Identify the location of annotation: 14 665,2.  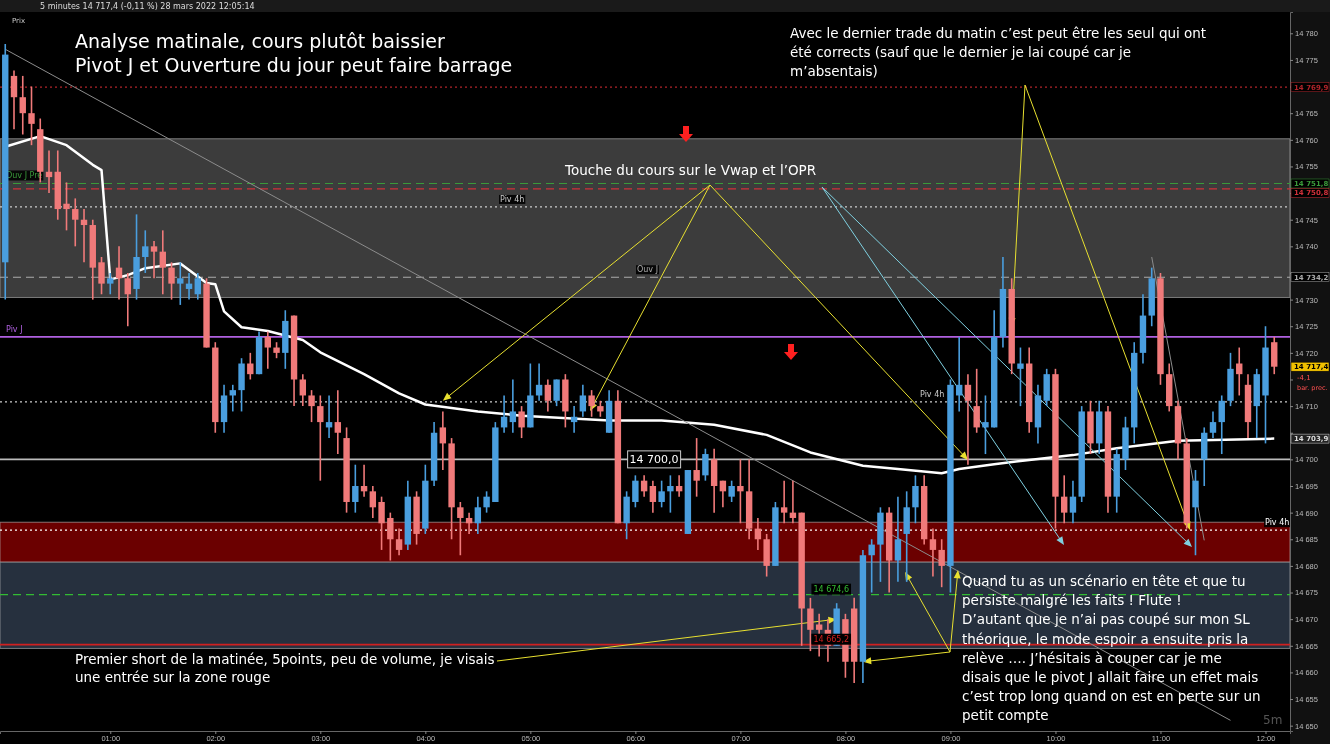
(831, 639).